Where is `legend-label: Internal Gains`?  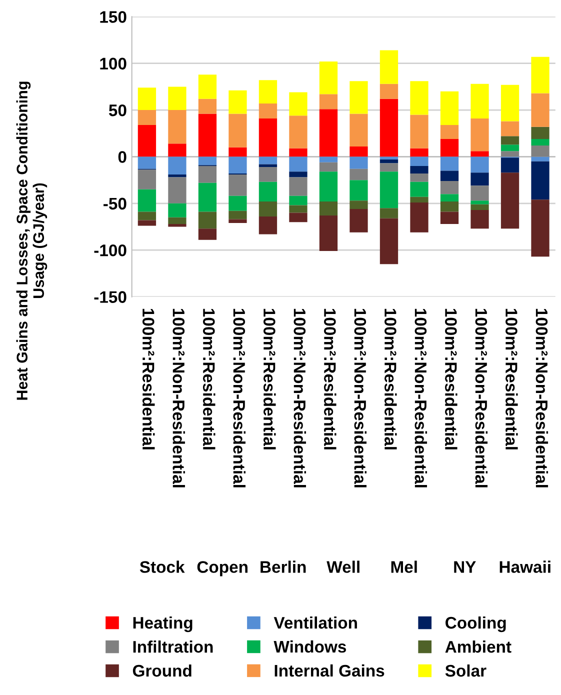
legend-label: Internal Gains is located at coordinates (329, 670).